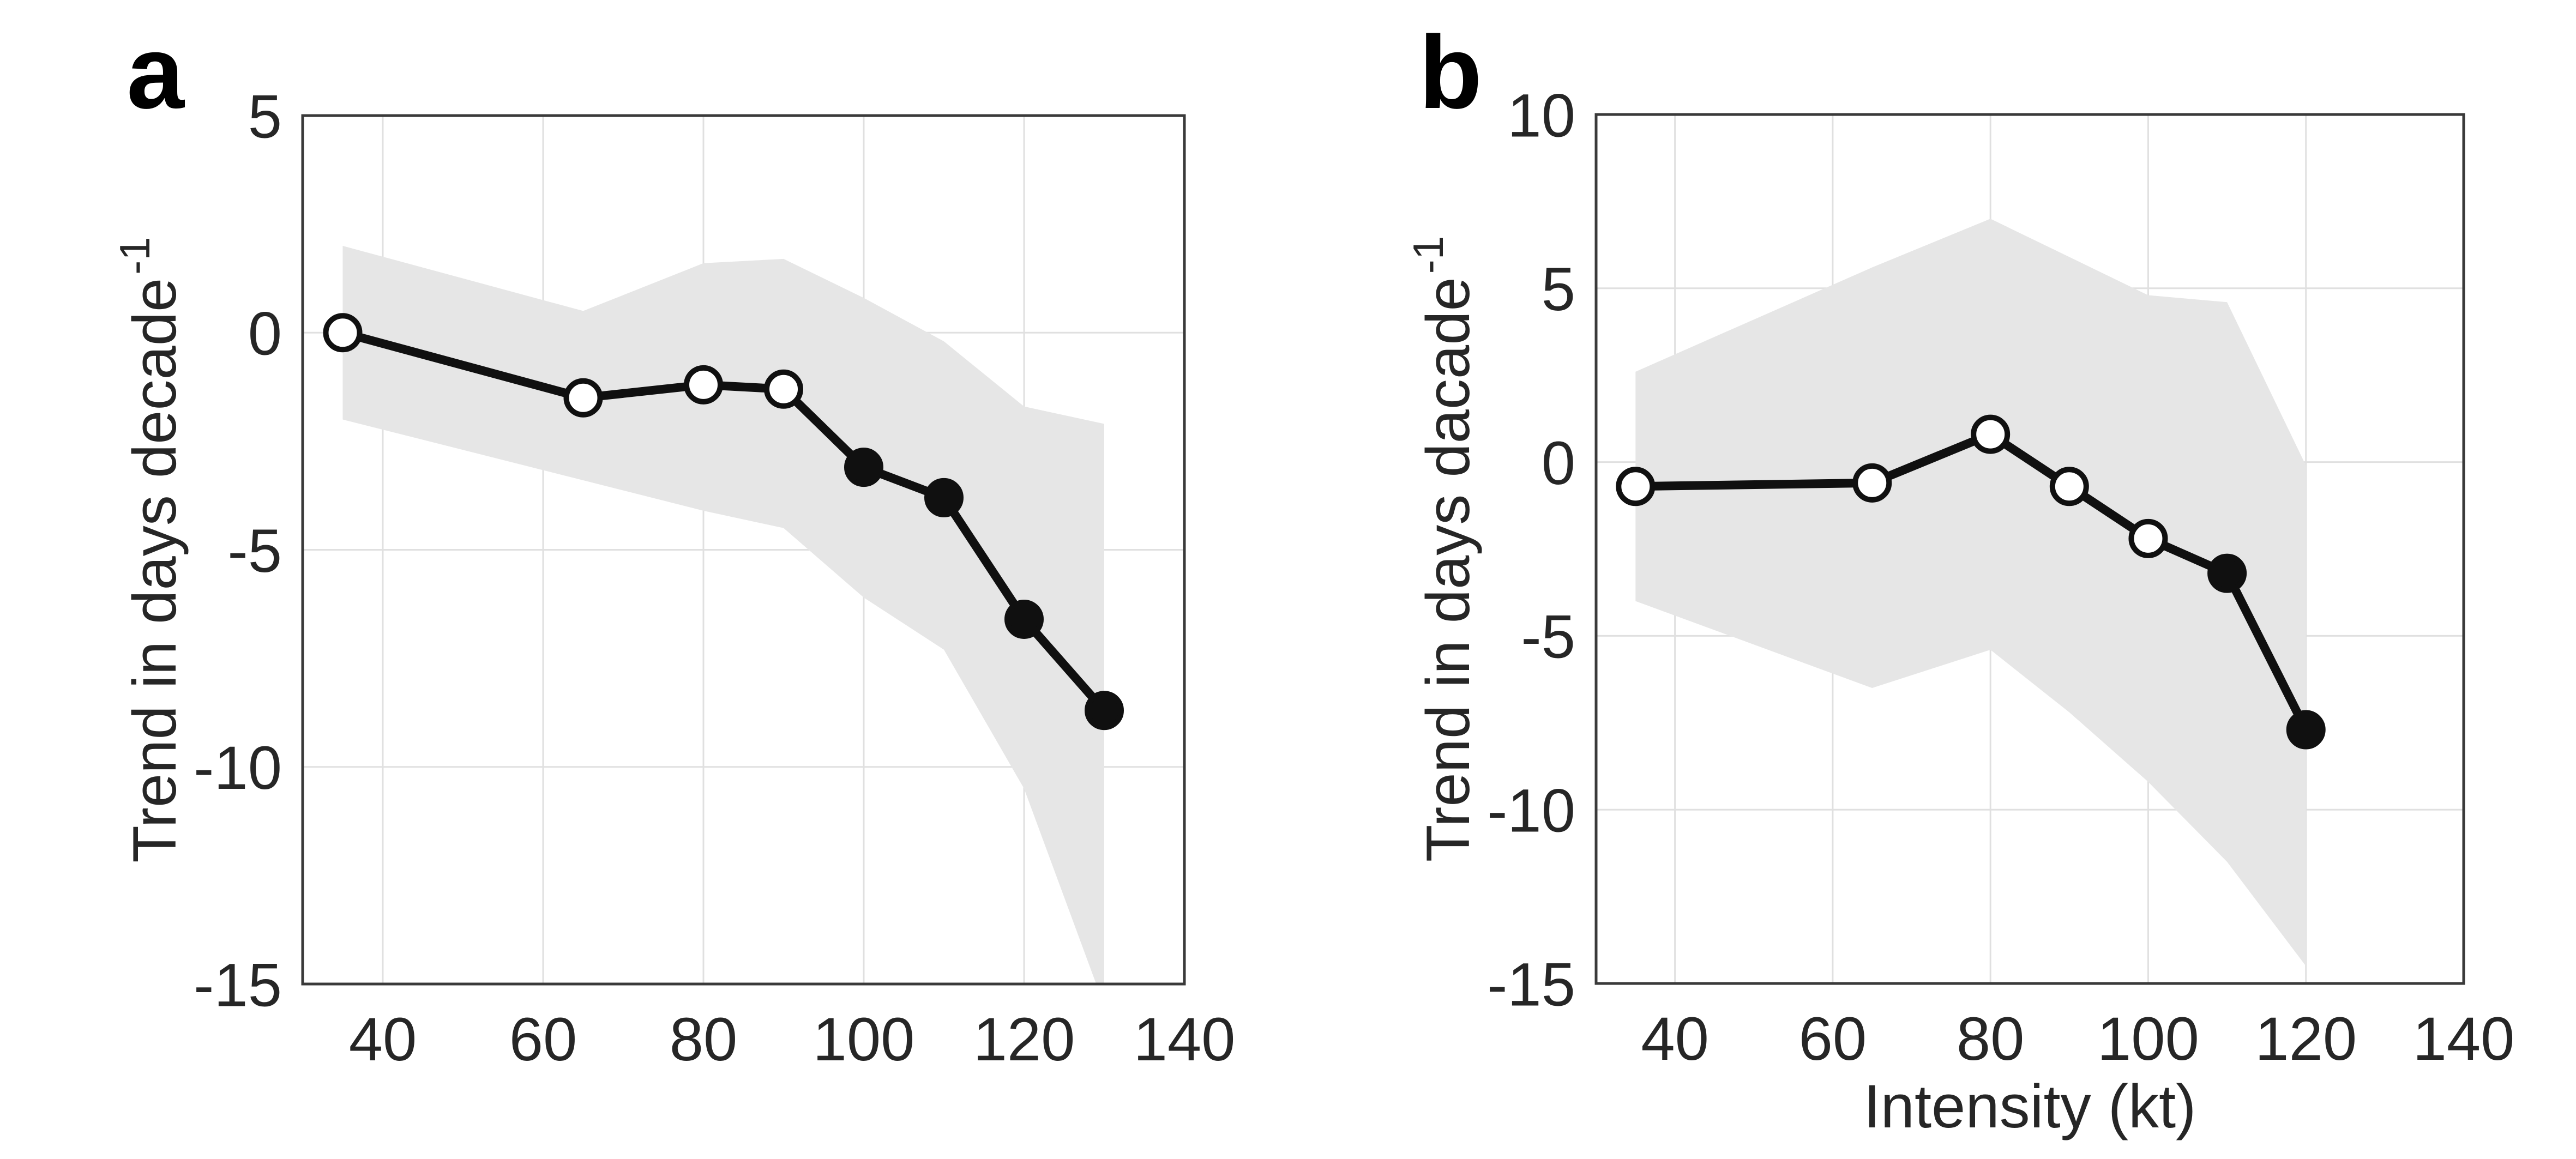 This screenshot has width=2576, height=1159. Describe the element at coordinates (155, 571) in the screenshot. I see `y-axis-label-main: Trend in days decade` at that location.